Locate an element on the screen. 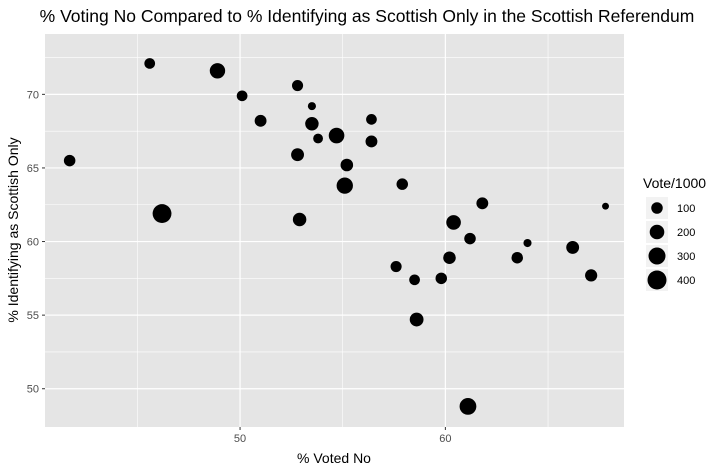  x-axis: 50 60 is located at coordinates (342, 436).